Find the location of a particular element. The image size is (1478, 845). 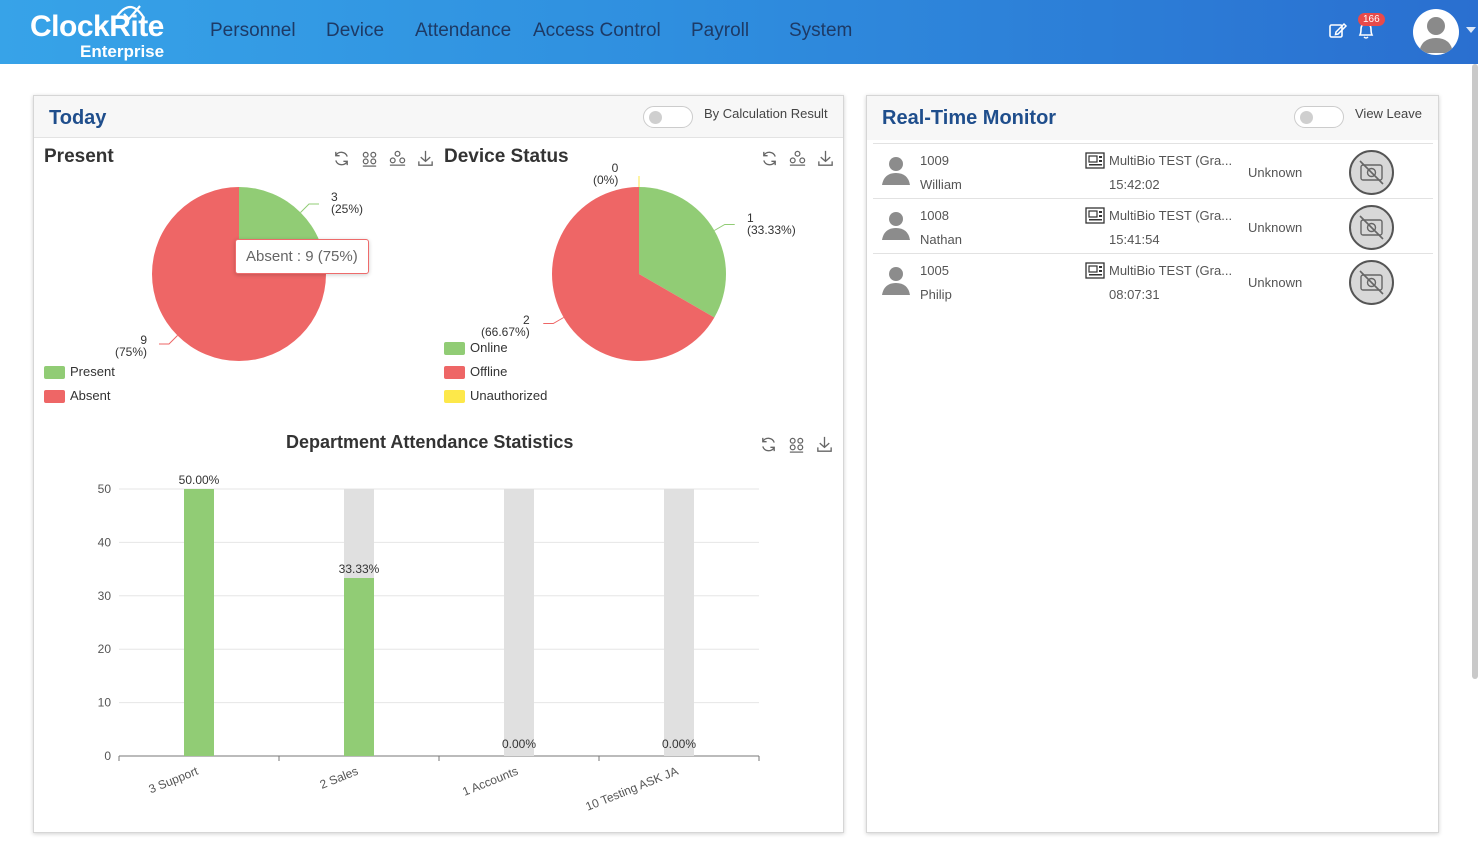

punch-time: 15:42:02 is located at coordinates (1134, 184).